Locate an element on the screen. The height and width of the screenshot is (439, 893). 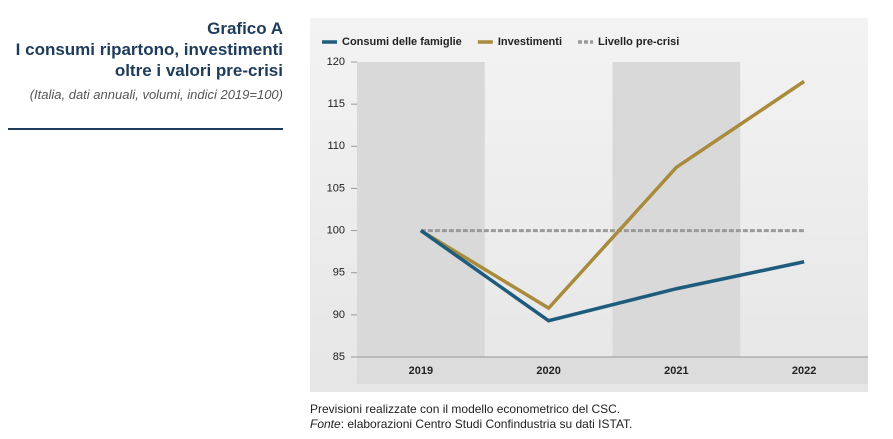
divider is located at coordinates (145, 129).